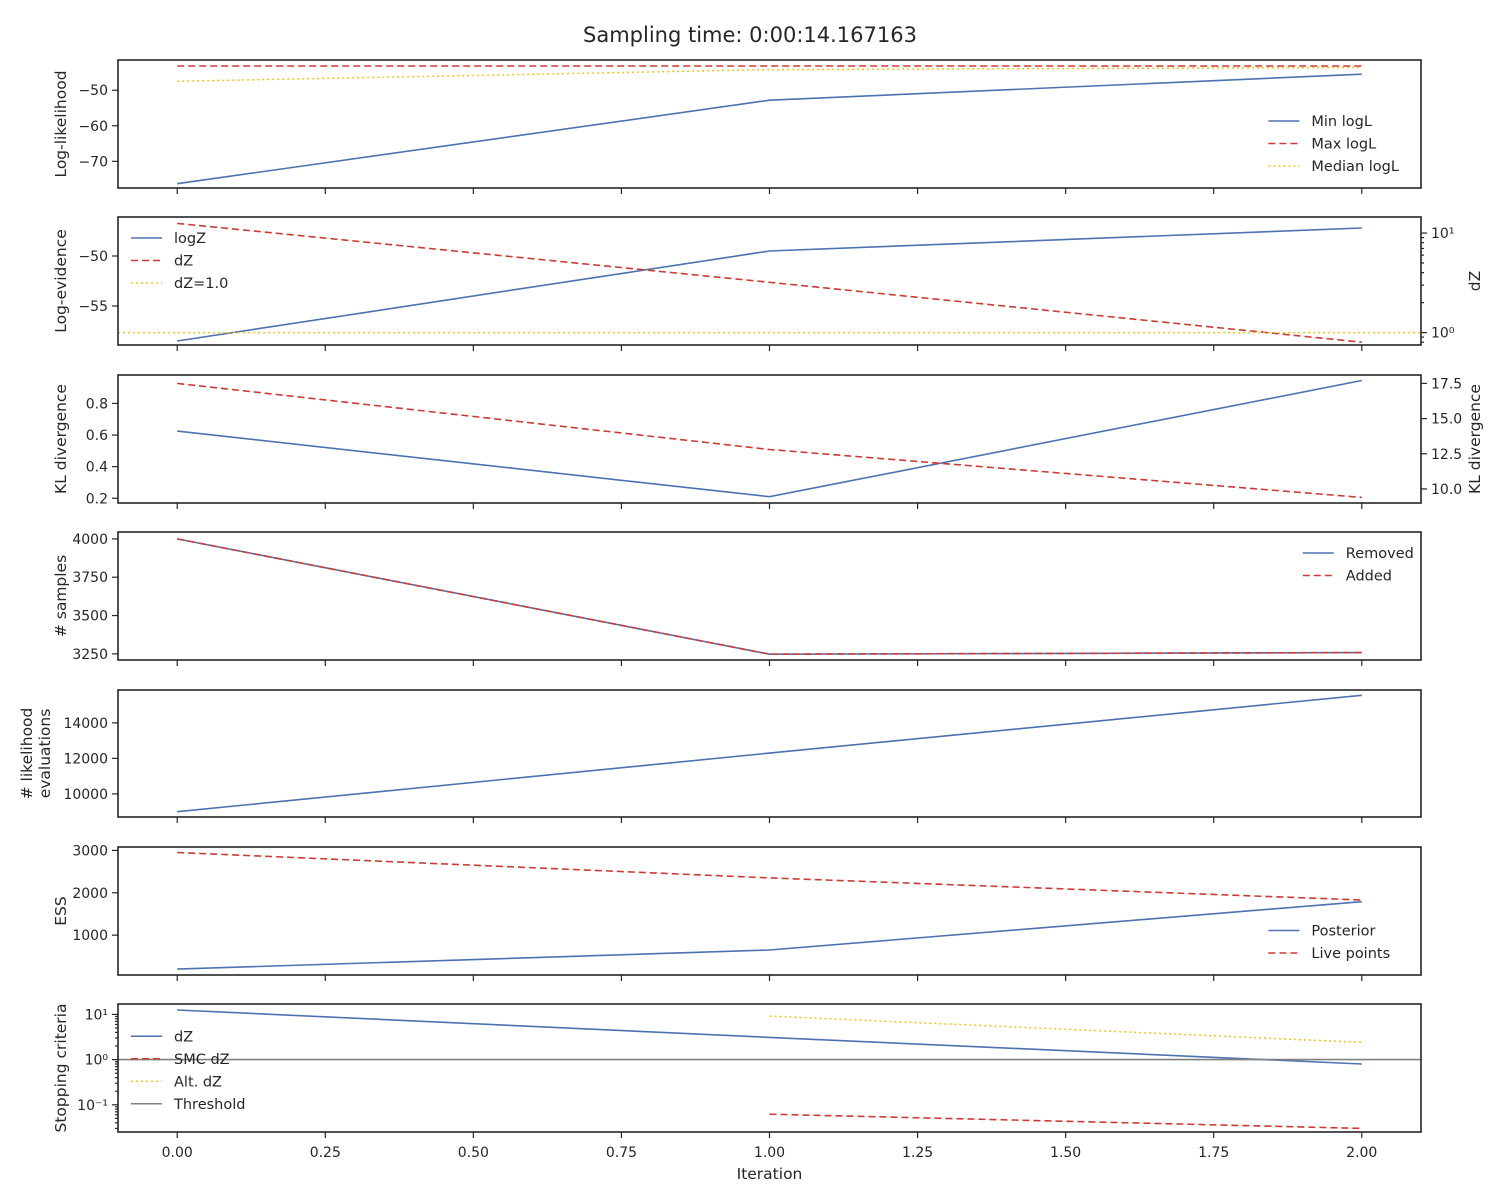  I want to click on y-axis-label: KL divergence, so click(61, 439).